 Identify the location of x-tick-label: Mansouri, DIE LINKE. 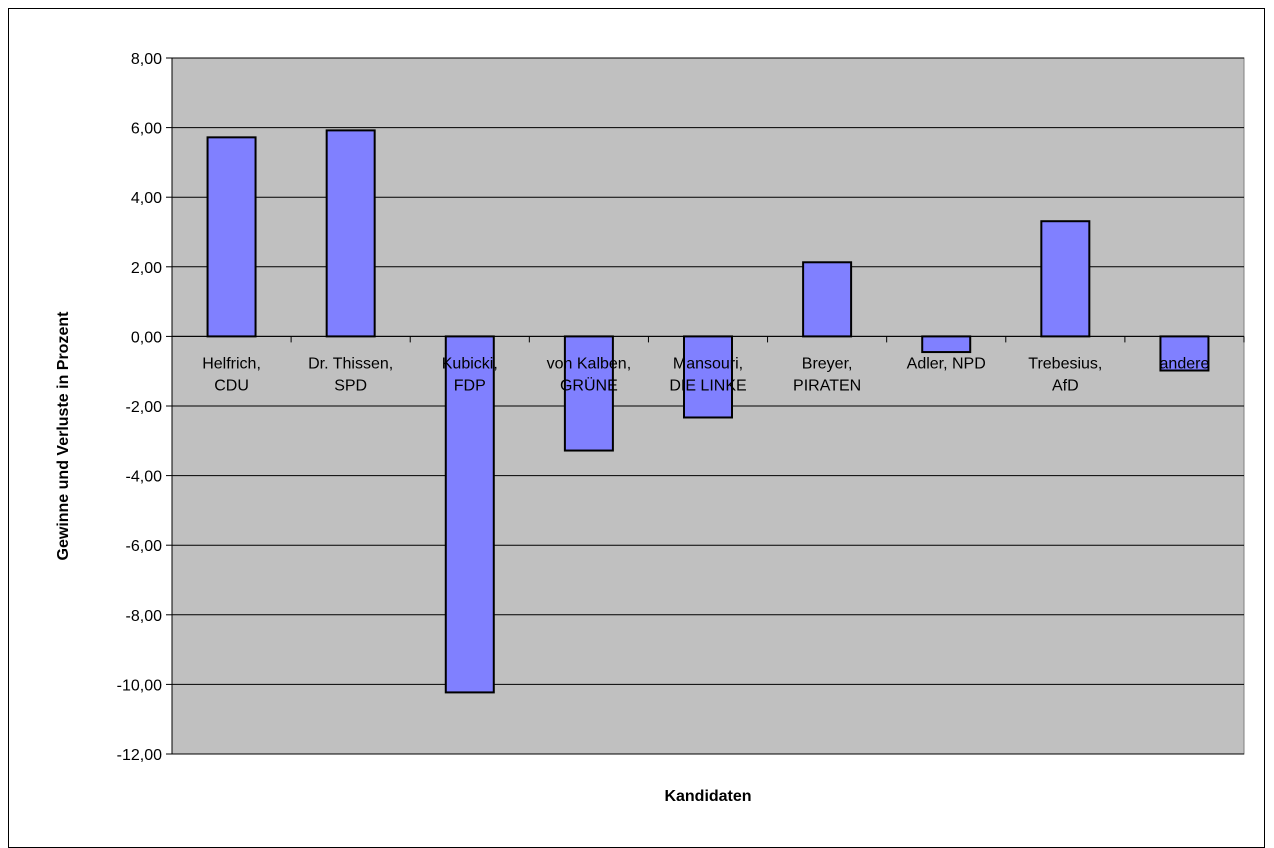
(707, 374).